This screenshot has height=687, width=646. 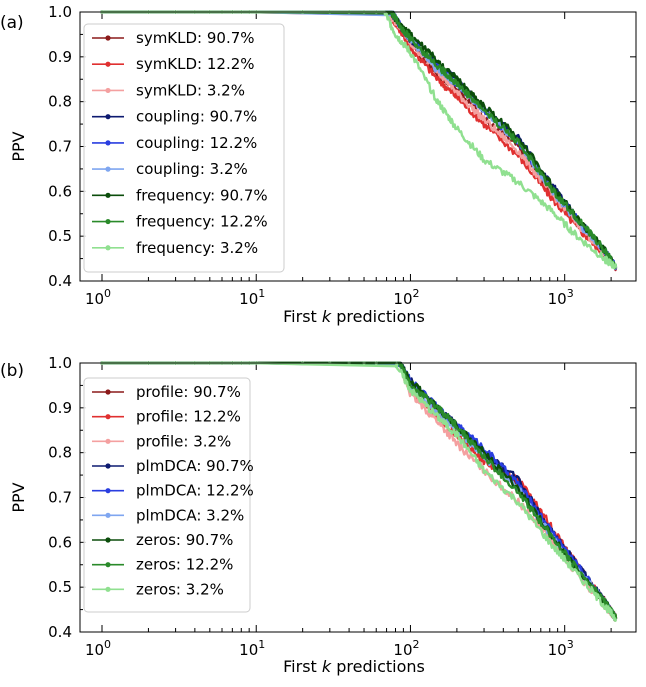 I want to click on panel-label: (b), so click(x=12, y=371).